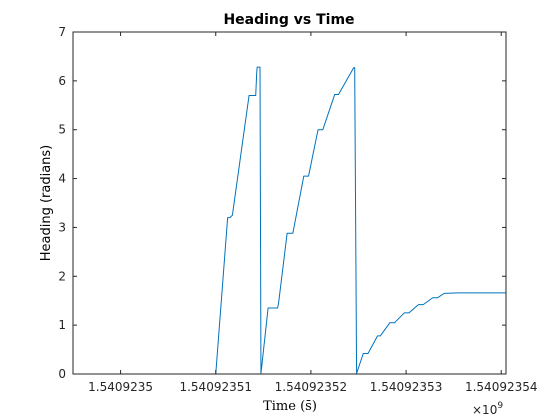 The image size is (560, 420). Describe the element at coordinates (62, 81) in the screenshot. I see `y-tick-label: 6` at that location.